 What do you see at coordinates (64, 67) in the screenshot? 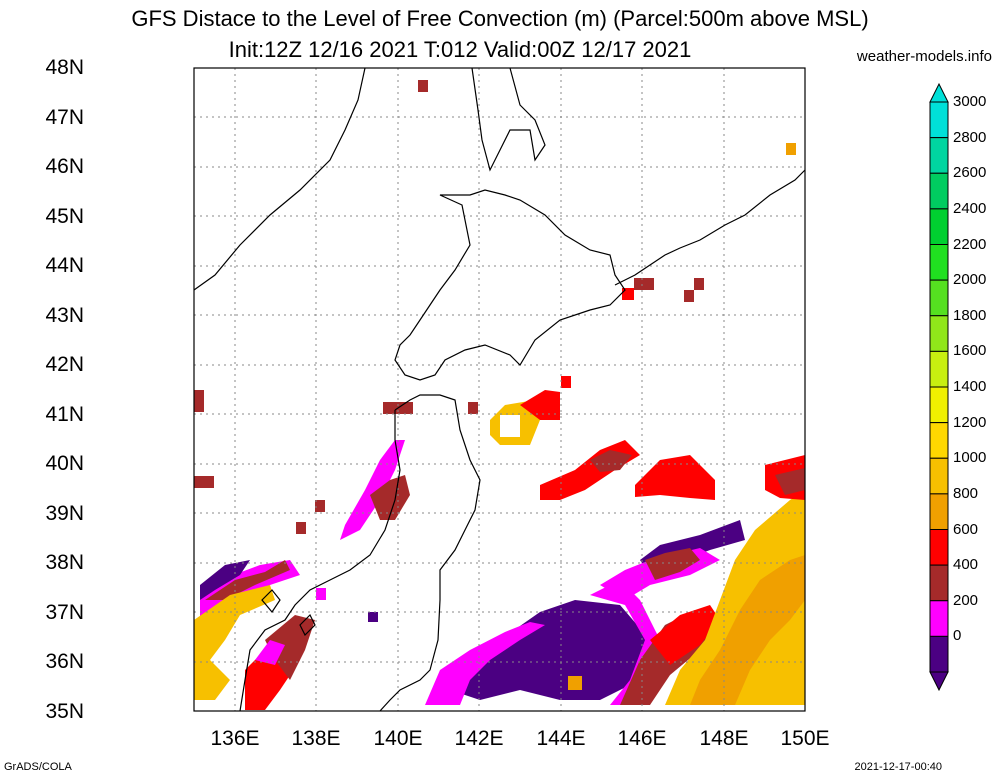
I see `lat-label: 48N` at bounding box center [64, 67].